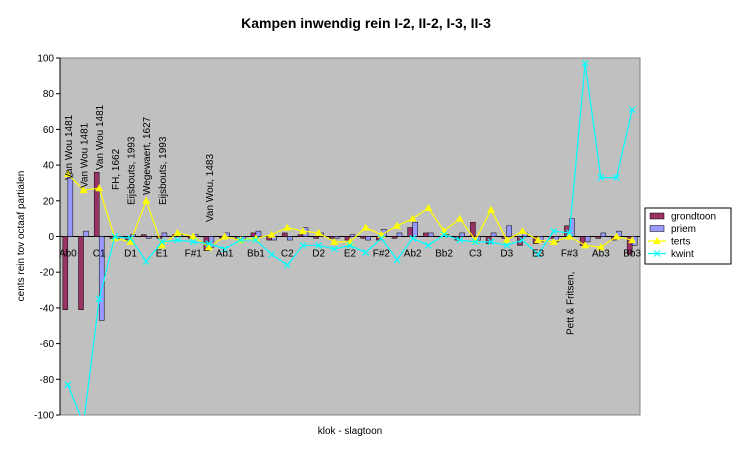 The image size is (733, 455). What do you see at coordinates (47, 380) in the screenshot?
I see `y-tick-label: -80` at bounding box center [47, 380].